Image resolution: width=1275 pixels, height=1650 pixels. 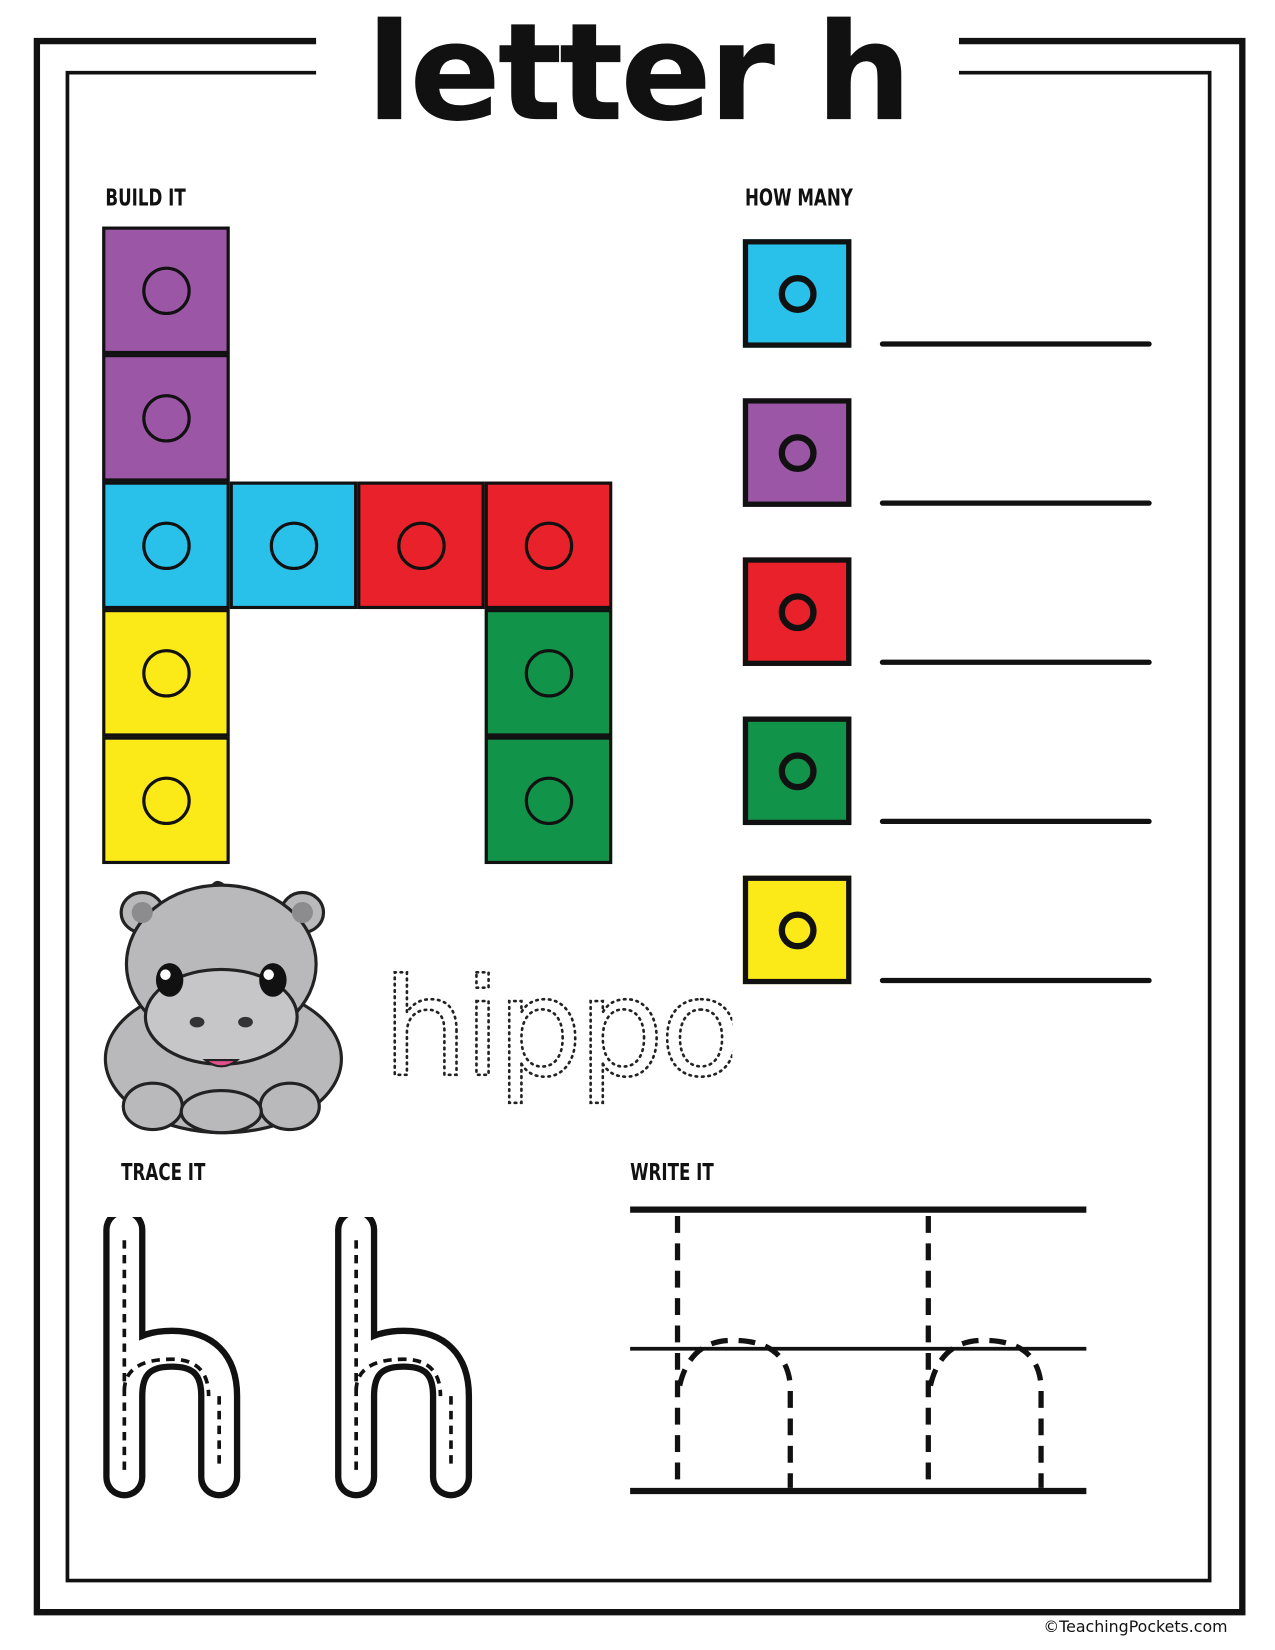 I want to click on page-title: letter h, so click(x=637, y=79).